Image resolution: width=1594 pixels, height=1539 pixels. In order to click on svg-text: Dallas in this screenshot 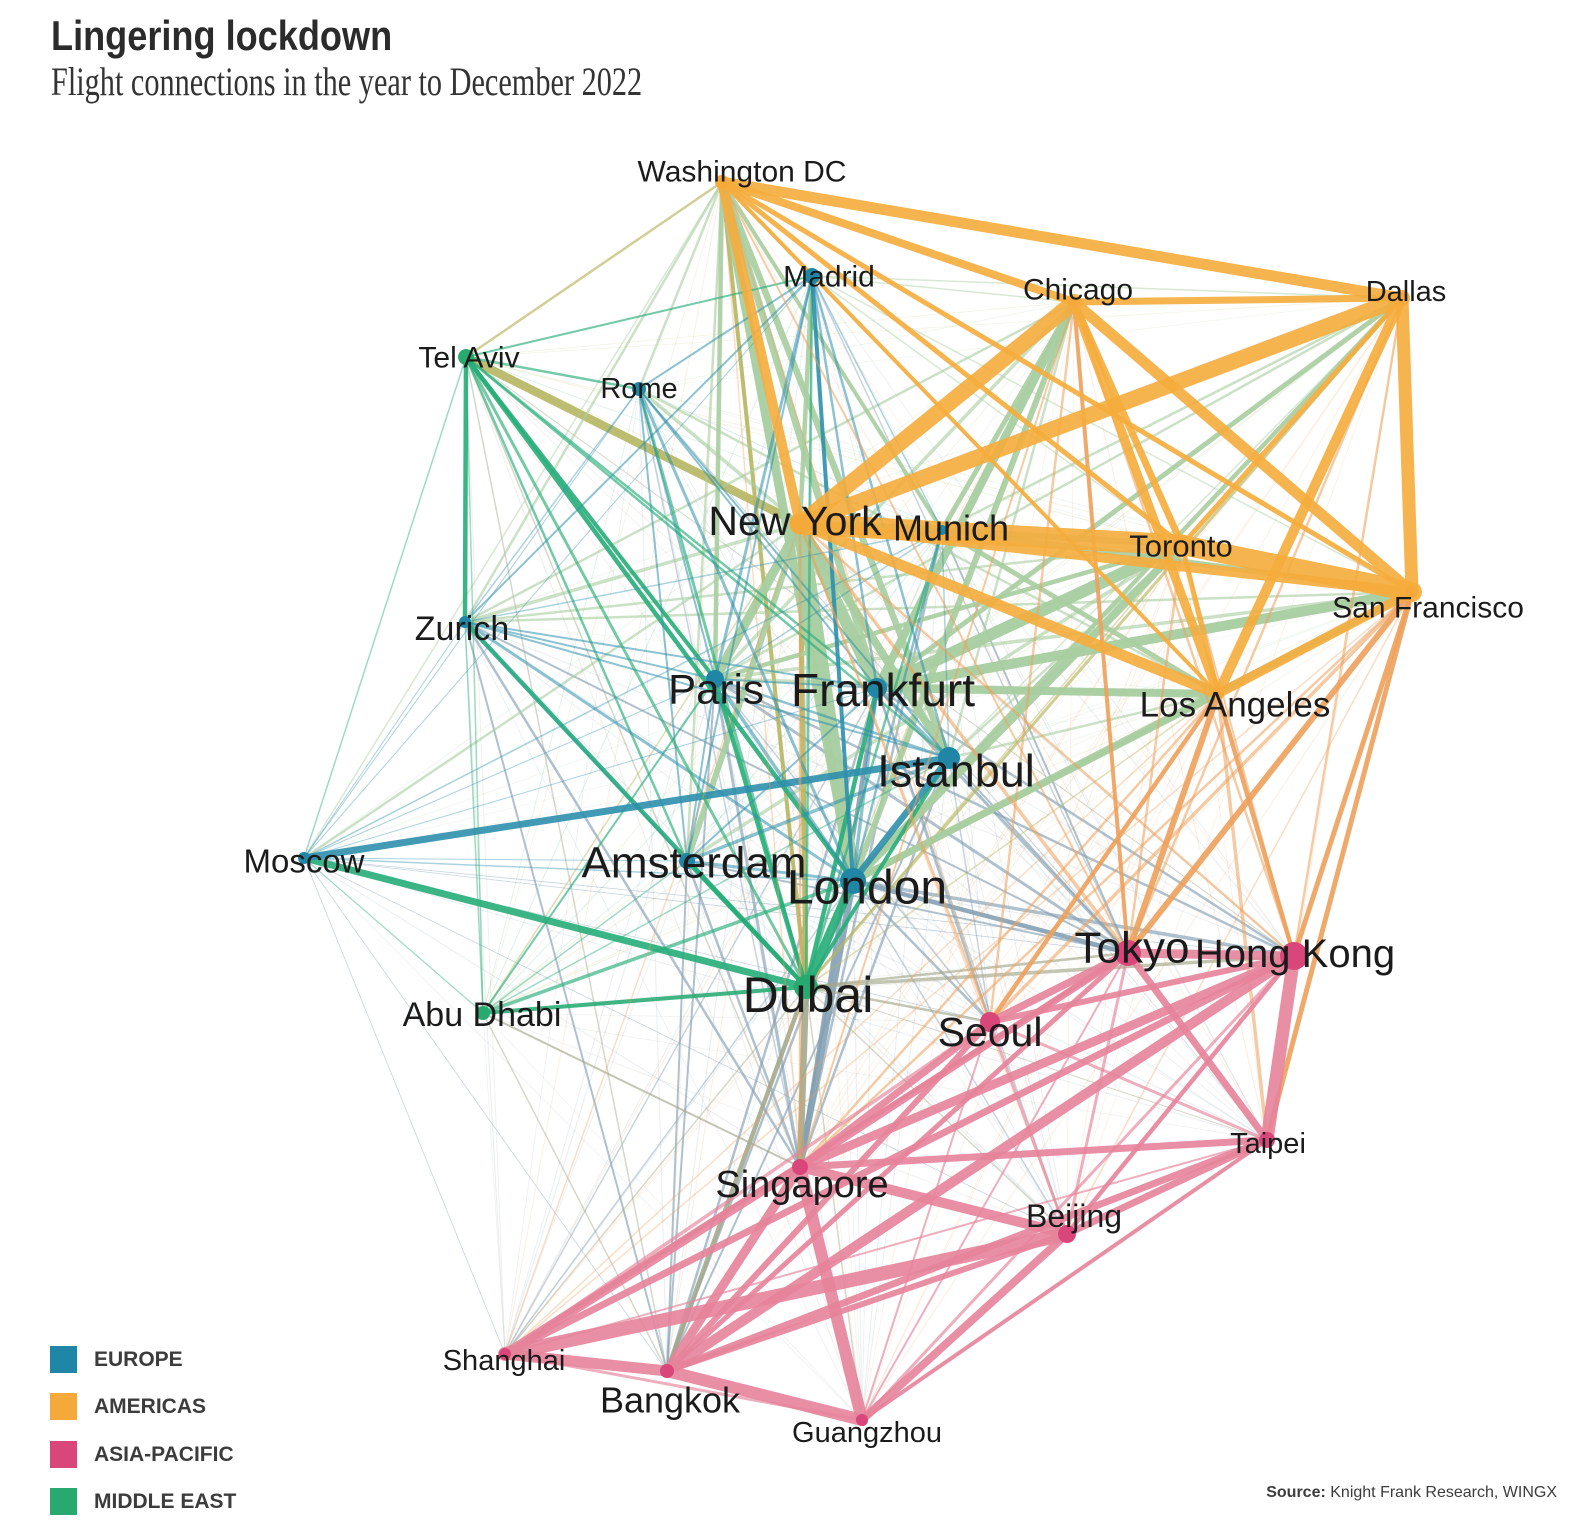, I will do `click(1406, 292)`.